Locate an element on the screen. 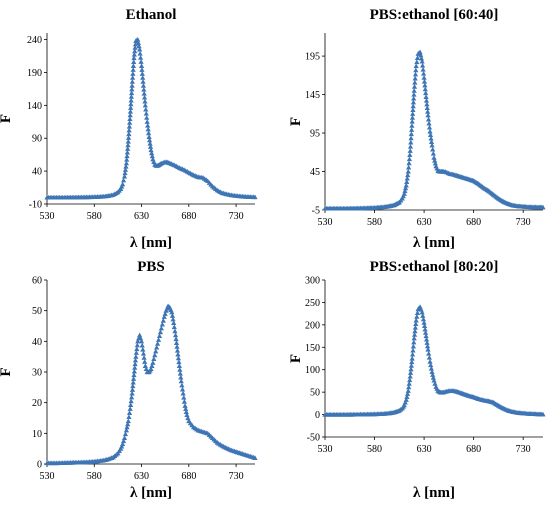  y-tick-label: -5 is located at coordinates (316, 211).